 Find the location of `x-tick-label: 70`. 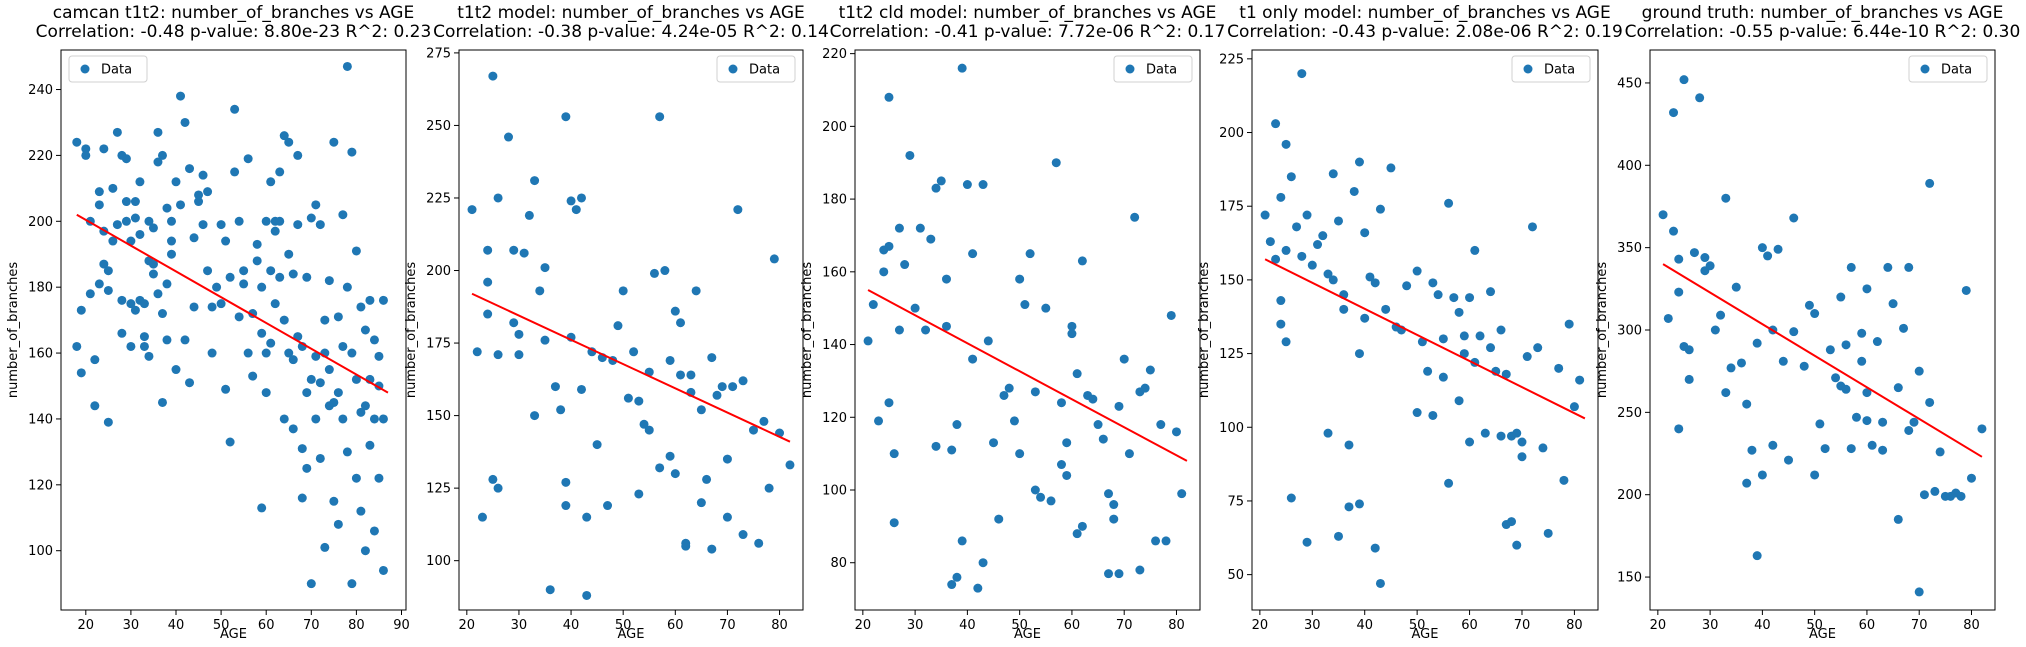

x-tick-label: 70 is located at coordinates (311, 625).